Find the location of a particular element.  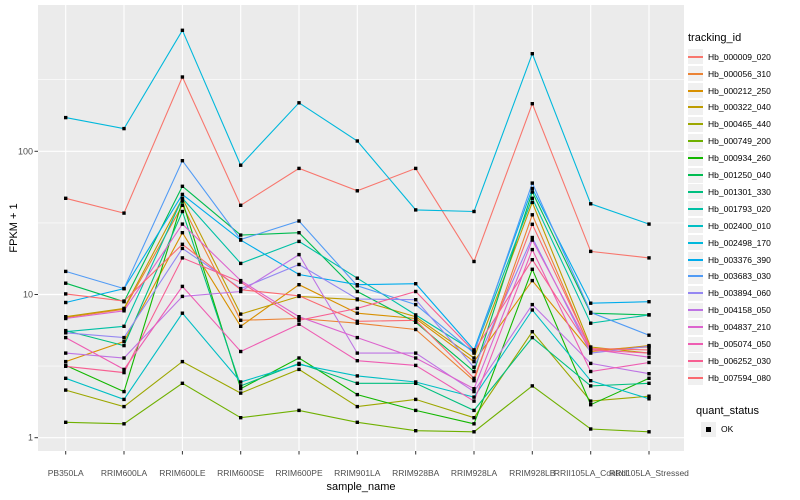

x-axis-title: sample_name is located at coordinates (361, 487).